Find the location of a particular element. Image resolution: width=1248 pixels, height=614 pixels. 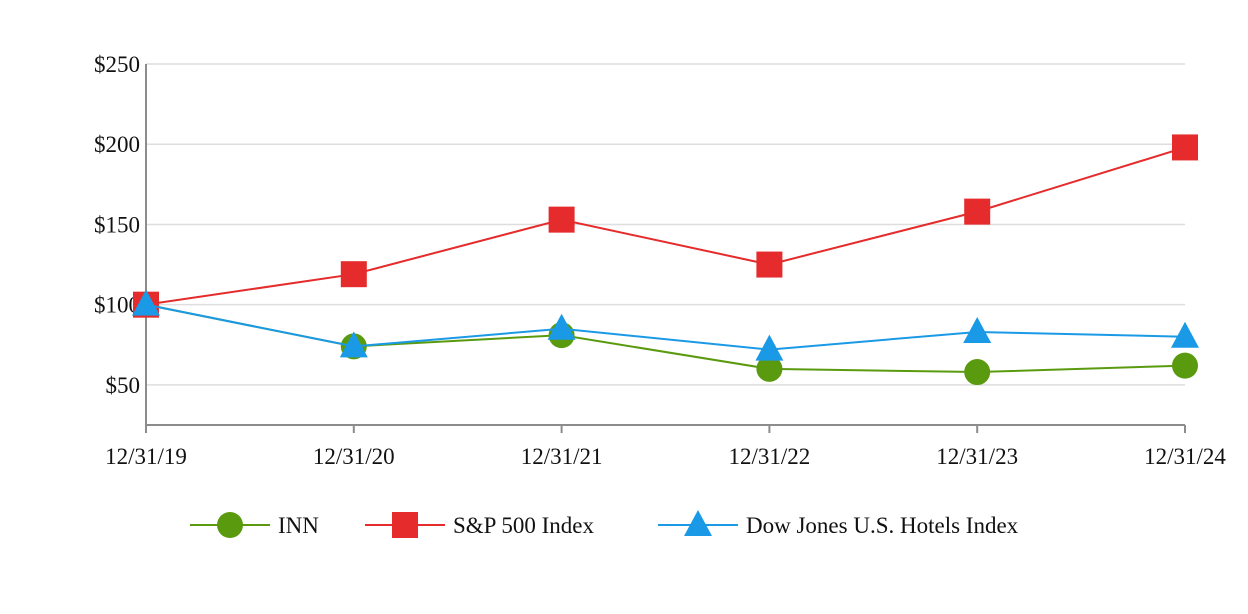

x-tick-label: 12/31/22 is located at coordinates (770, 456).